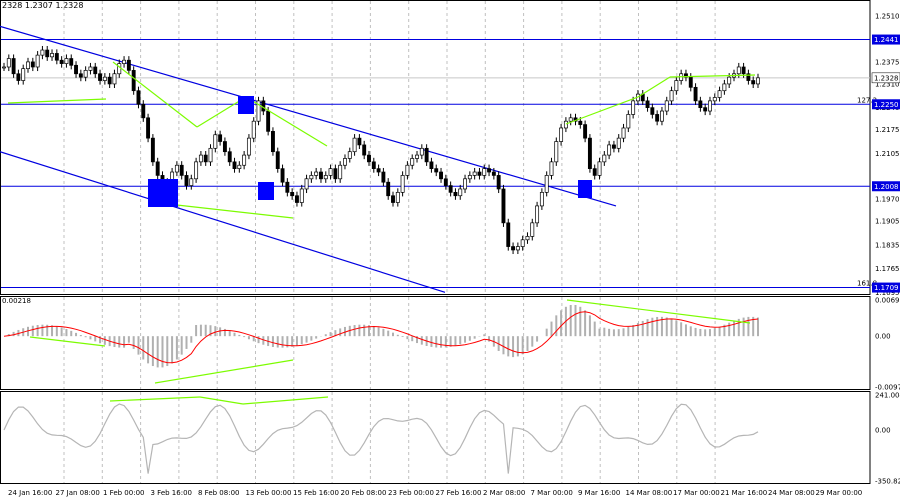 The height and width of the screenshot is (500, 900). I want to click on current-price-tag-text: 1.2328, so click(886, 78).